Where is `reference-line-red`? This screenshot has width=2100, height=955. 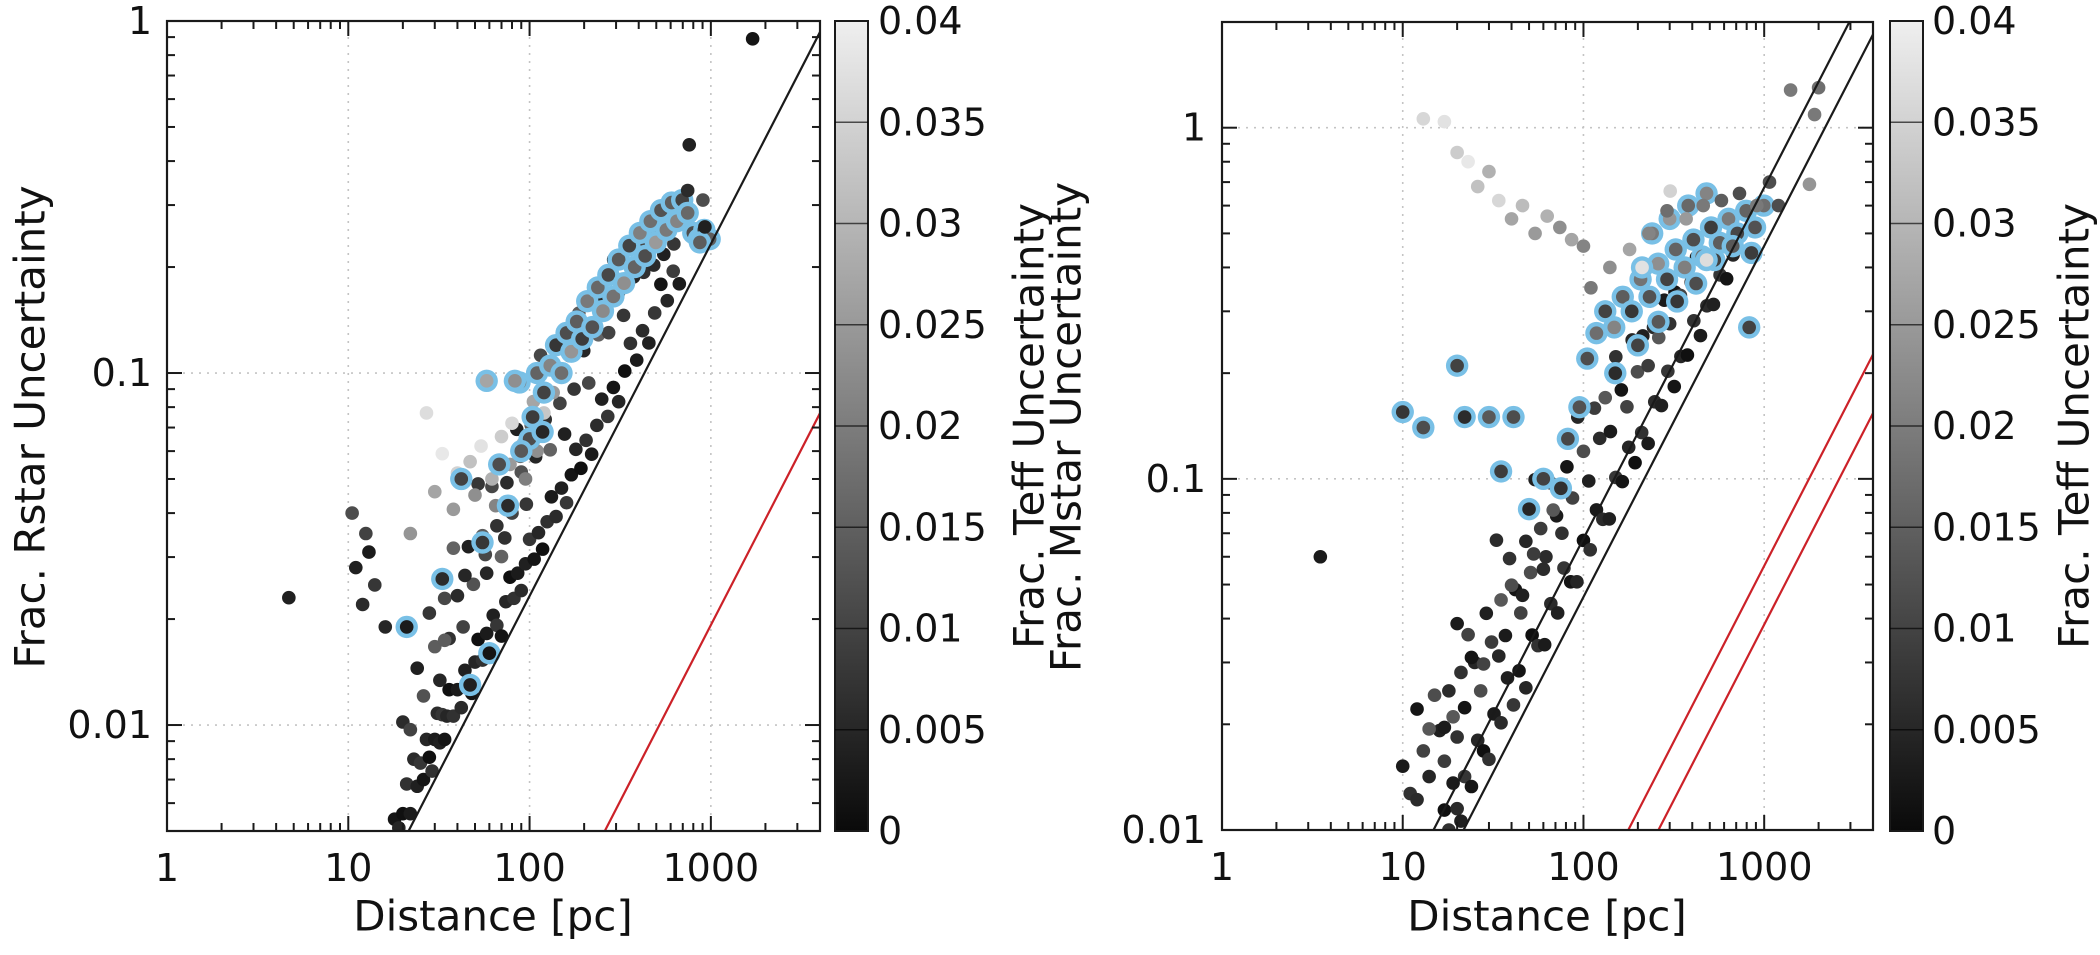 reference-line-red is located at coordinates (1765, 621).